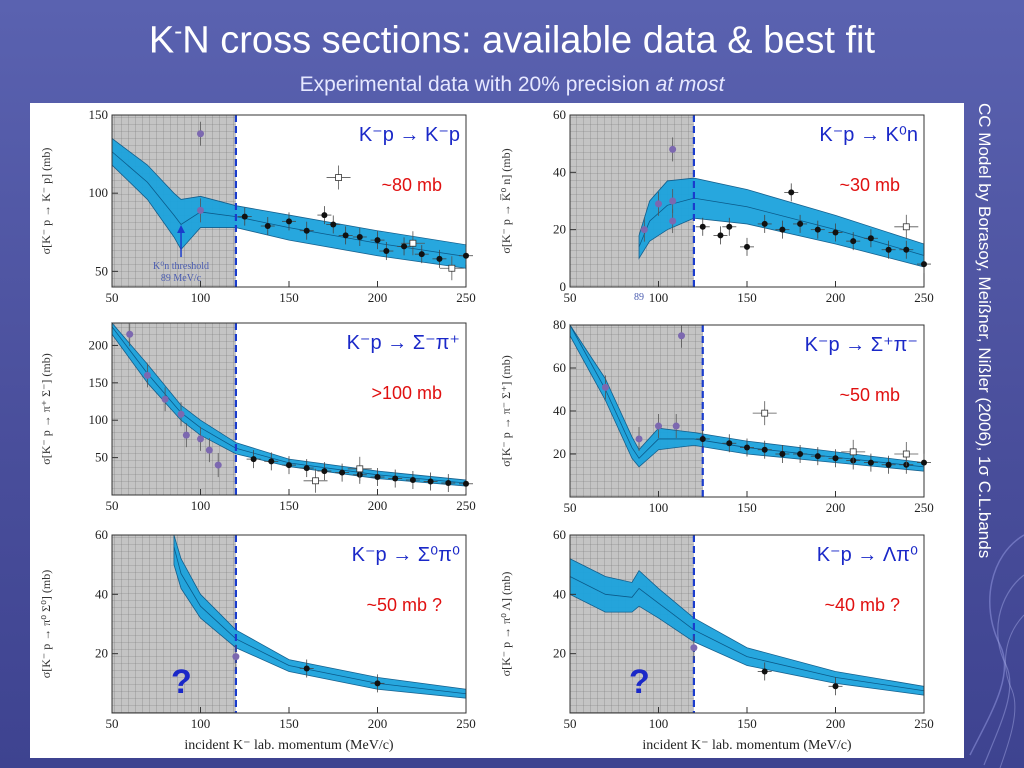 Image resolution: width=1024 pixels, height=768 pixels. What do you see at coordinates (868, 135) in the screenshot?
I see `reaction-label: K⁻p → K⁰n` at bounding box center [868, 135].